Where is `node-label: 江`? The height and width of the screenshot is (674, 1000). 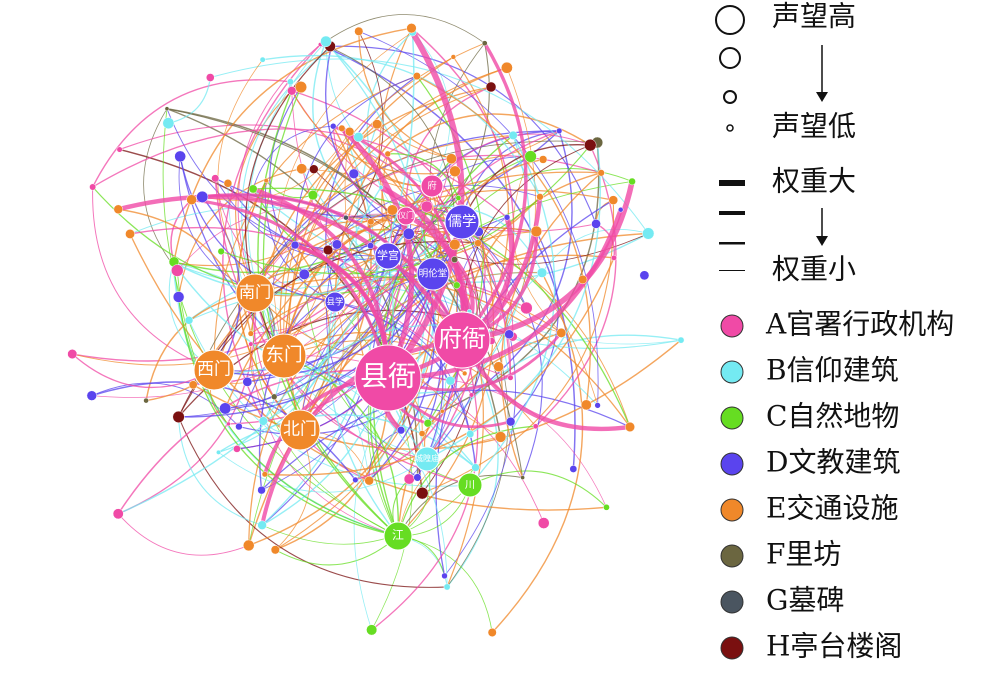 node-label: 江 is located at coordinates (398, 535).